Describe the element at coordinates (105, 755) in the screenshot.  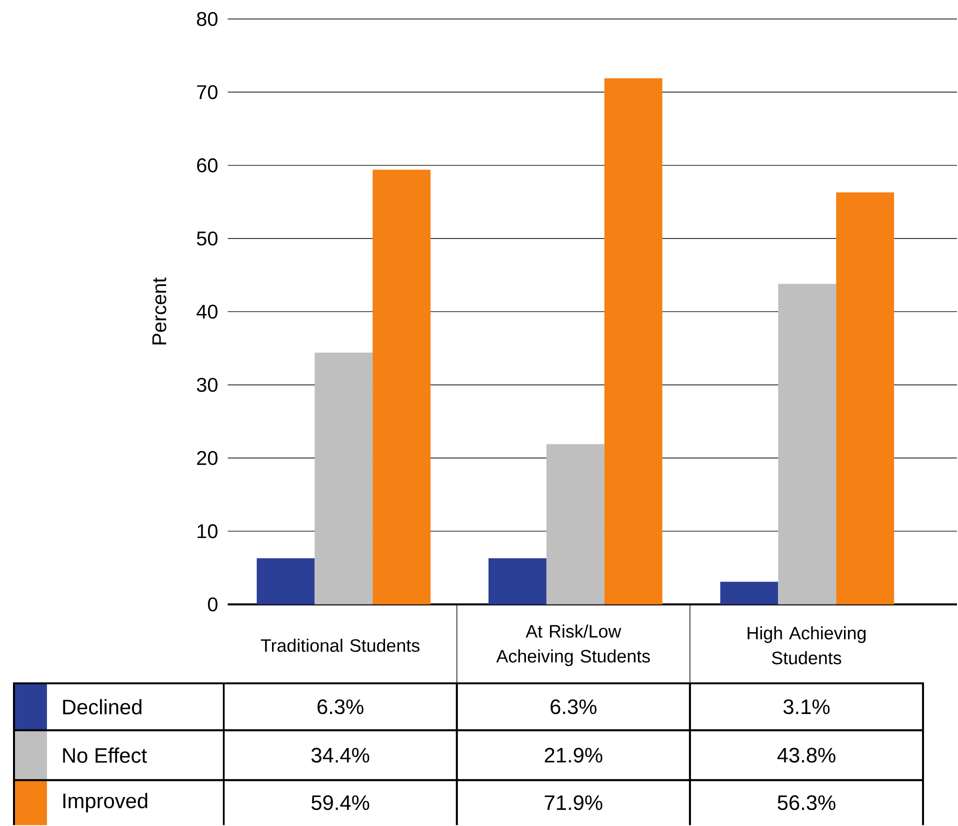
I see `legend-label: No Effect` at that location.